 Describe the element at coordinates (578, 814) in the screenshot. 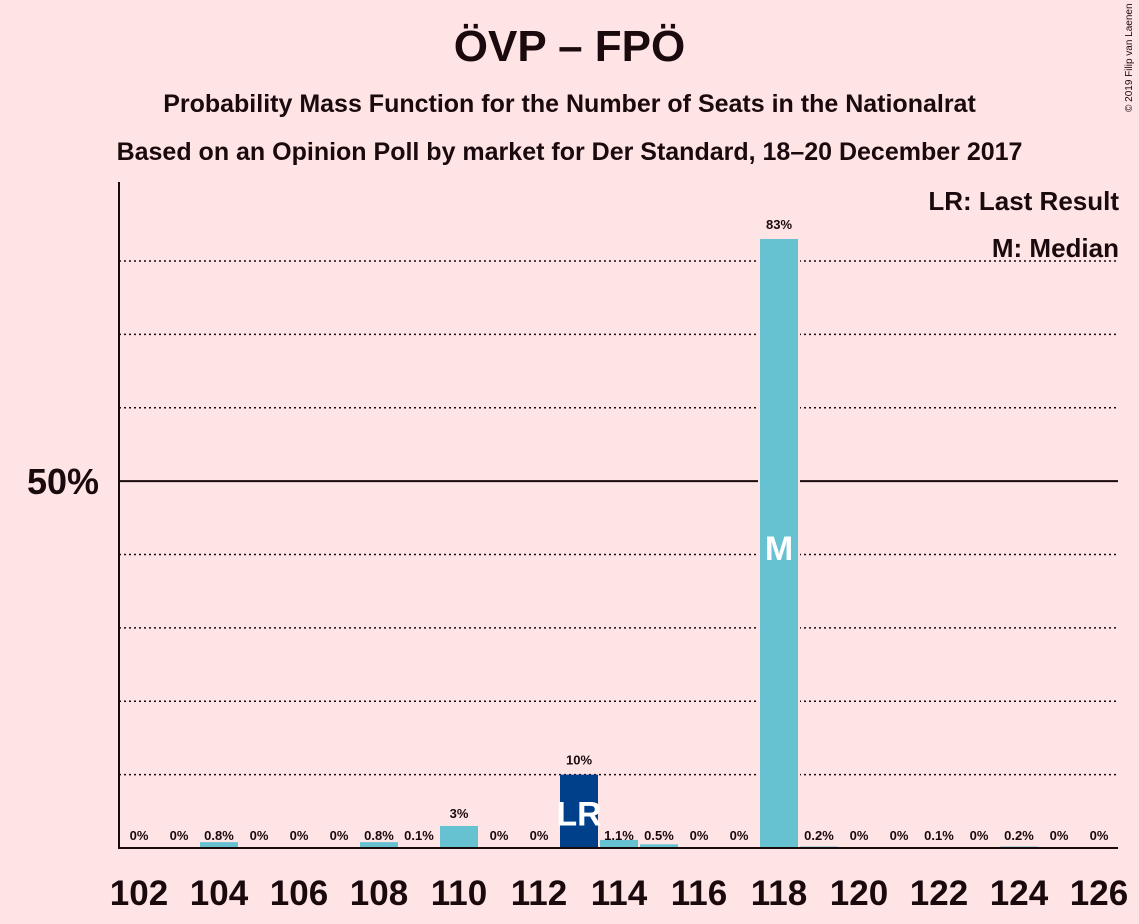

I see `last-result-marker: LR` at that location.